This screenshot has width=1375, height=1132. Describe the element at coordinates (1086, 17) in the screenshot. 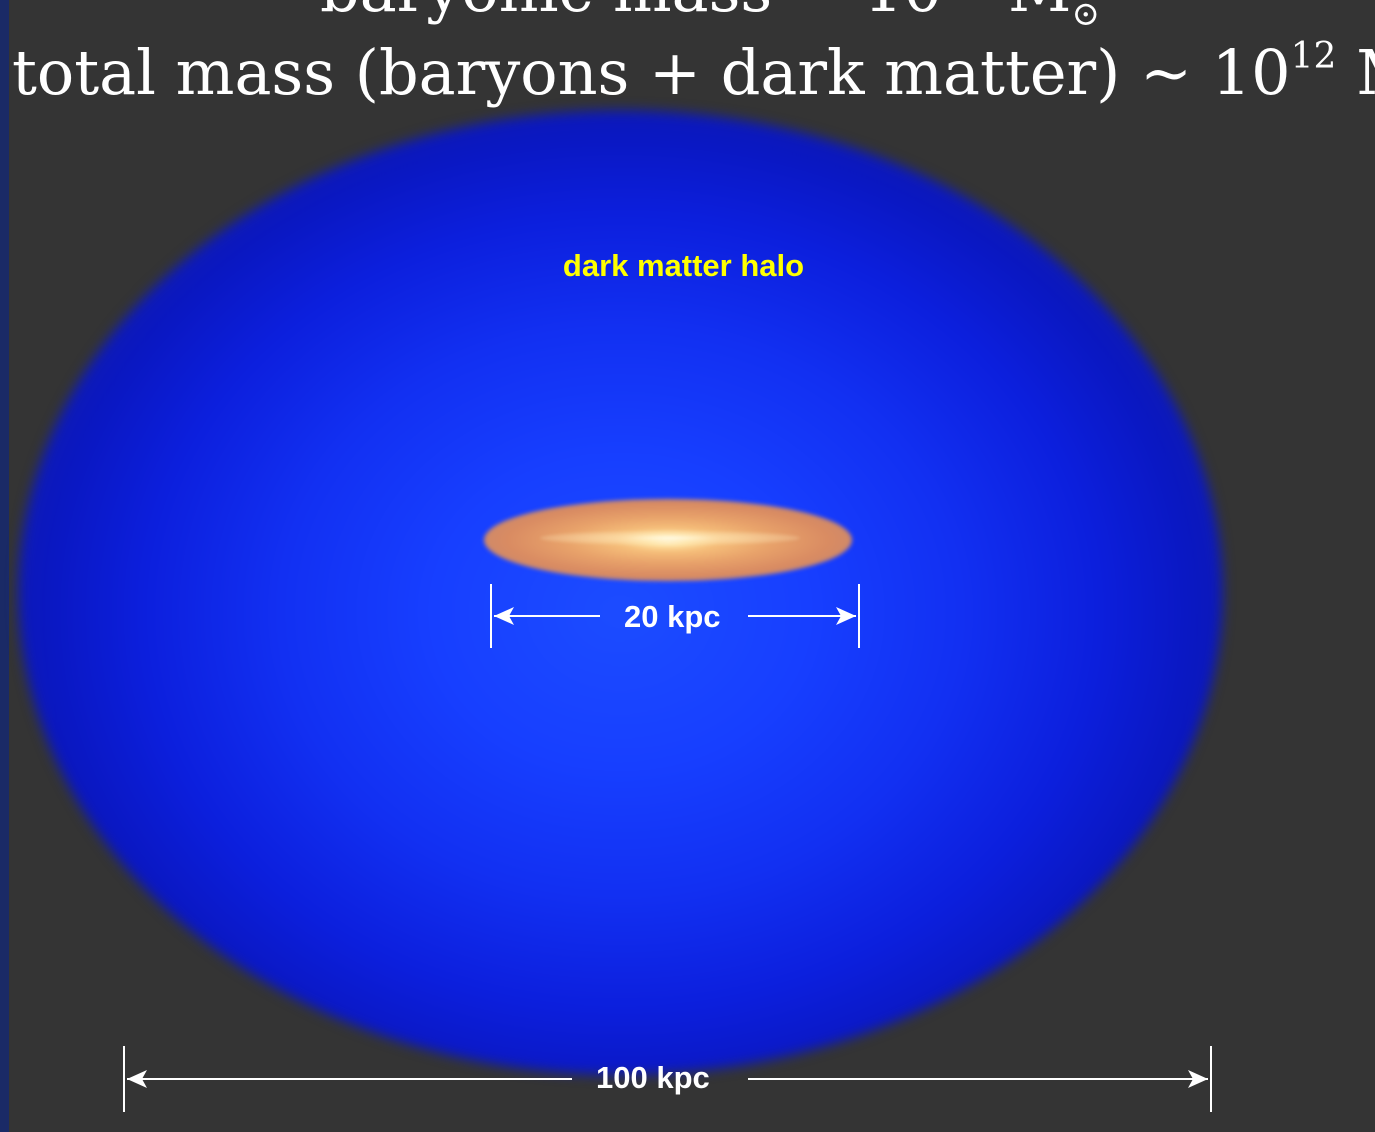

I see `sun-symbol: ⊙` at that location.